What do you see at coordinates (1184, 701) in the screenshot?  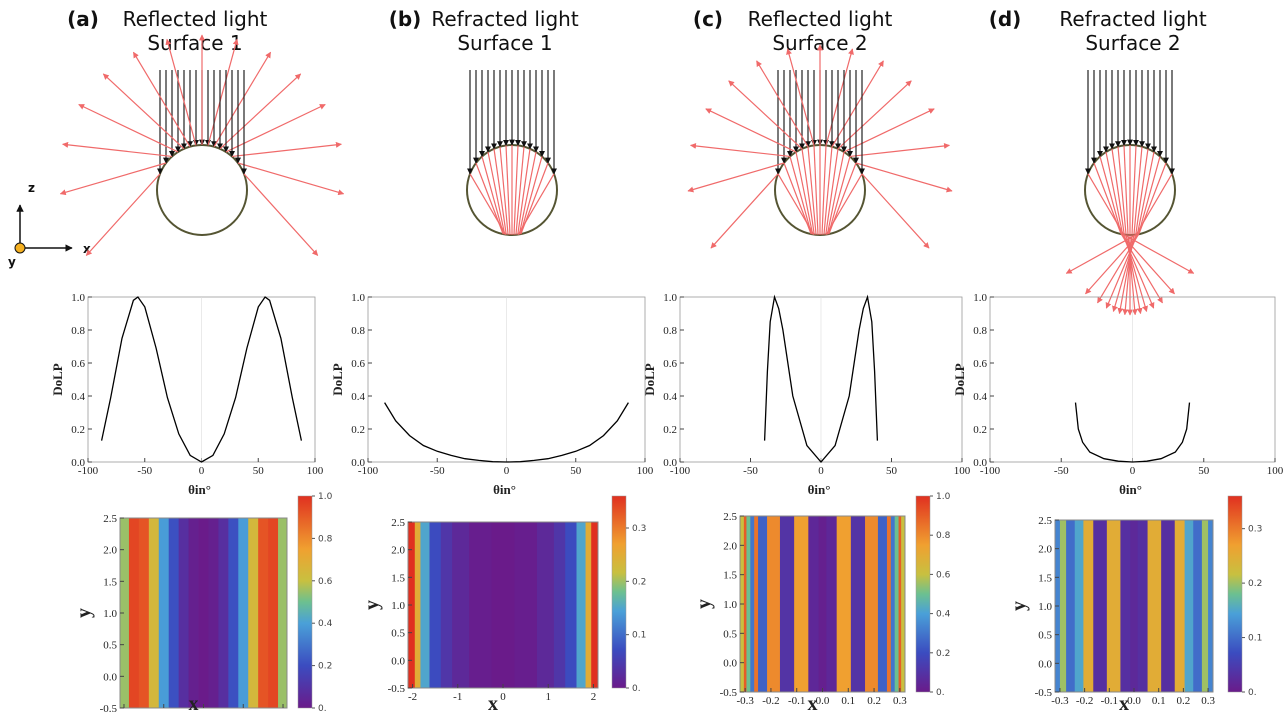 I see `x-tick-label: 0.2` at bounding box center [1184, 701].